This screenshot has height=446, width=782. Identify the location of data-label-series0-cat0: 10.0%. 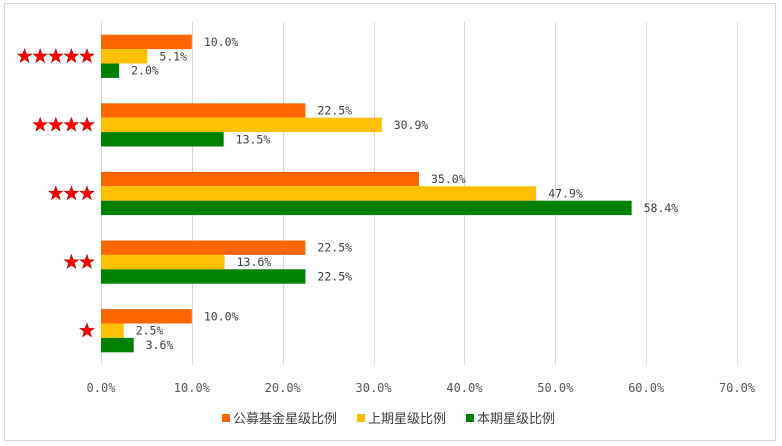
(221, 42).